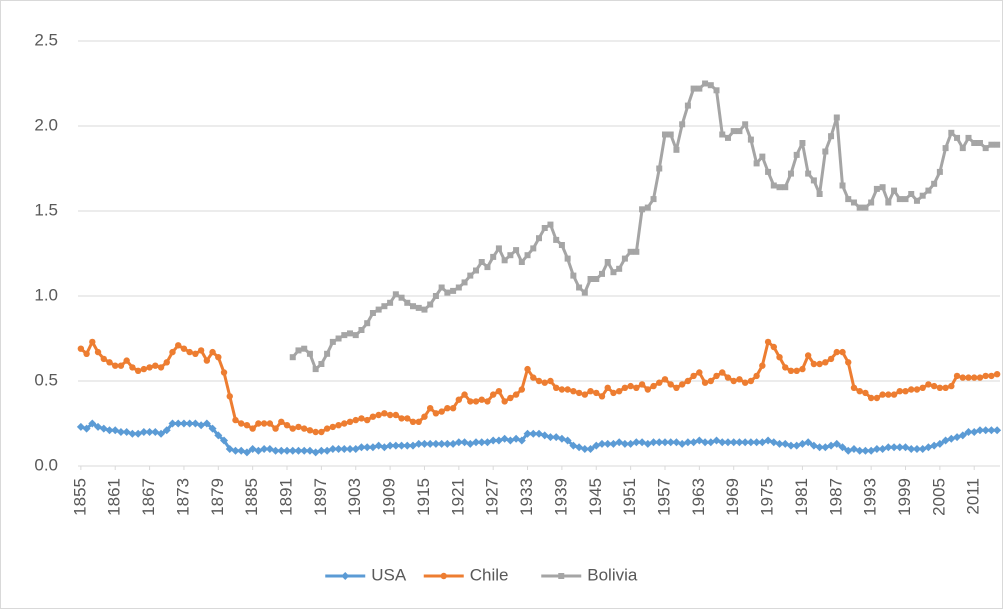  I want to click on x-tick-label: 1951, so click(629, 497).